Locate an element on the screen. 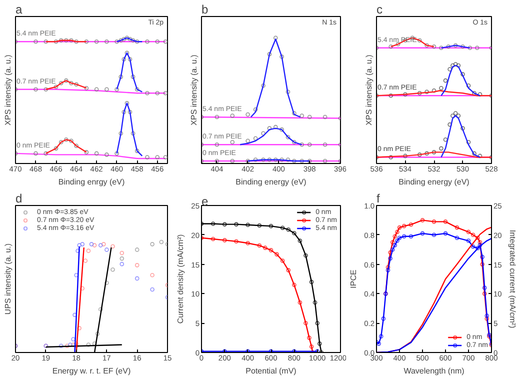 The height and width of the screenshot is (380, 520). y-axis-title: UPS intensity (a. u.) is located at coordinates (8, 279).